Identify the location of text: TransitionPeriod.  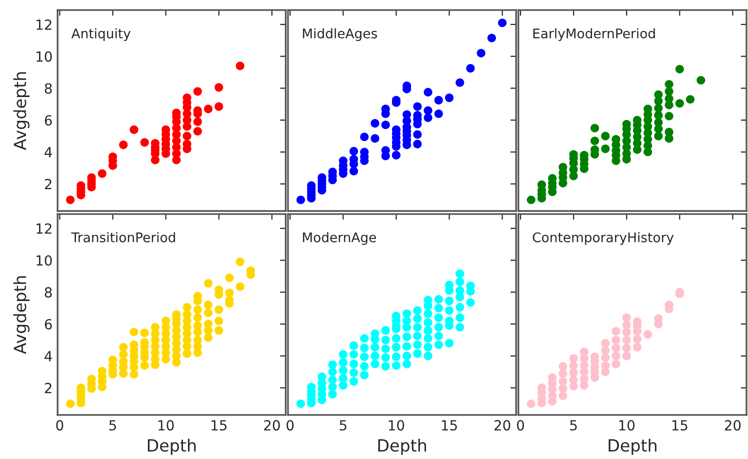
(123, 237).